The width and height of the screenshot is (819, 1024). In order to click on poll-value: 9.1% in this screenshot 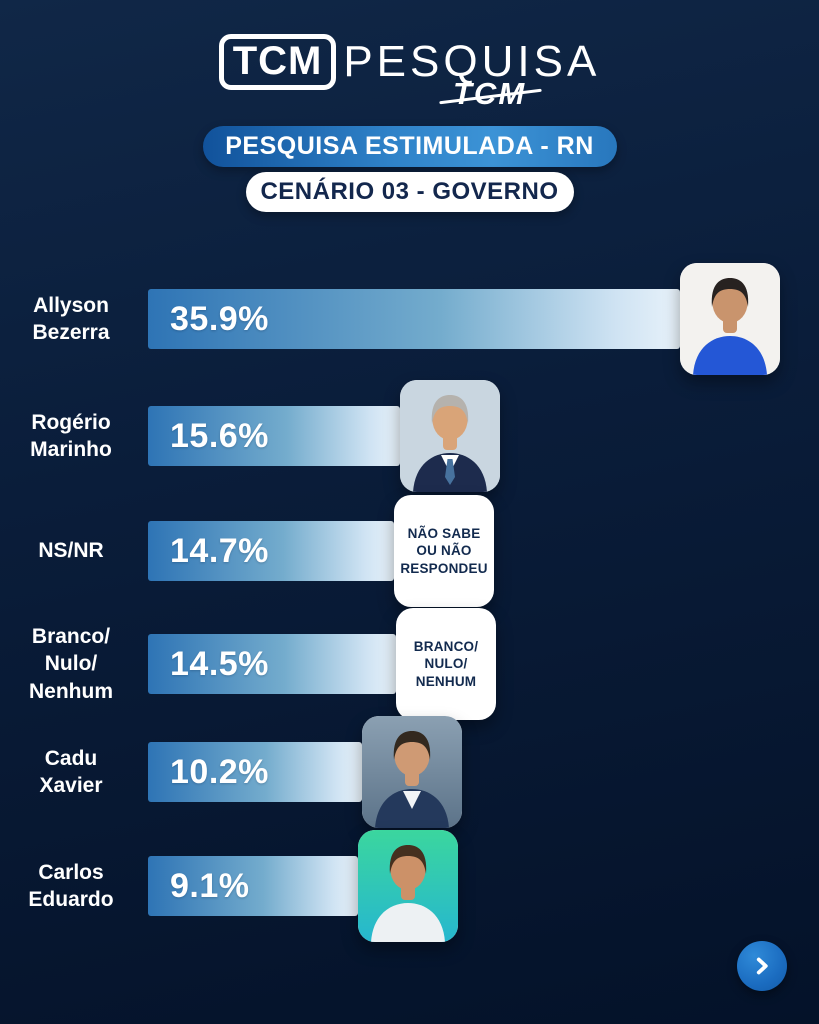, I will do `click(210, 885)`.